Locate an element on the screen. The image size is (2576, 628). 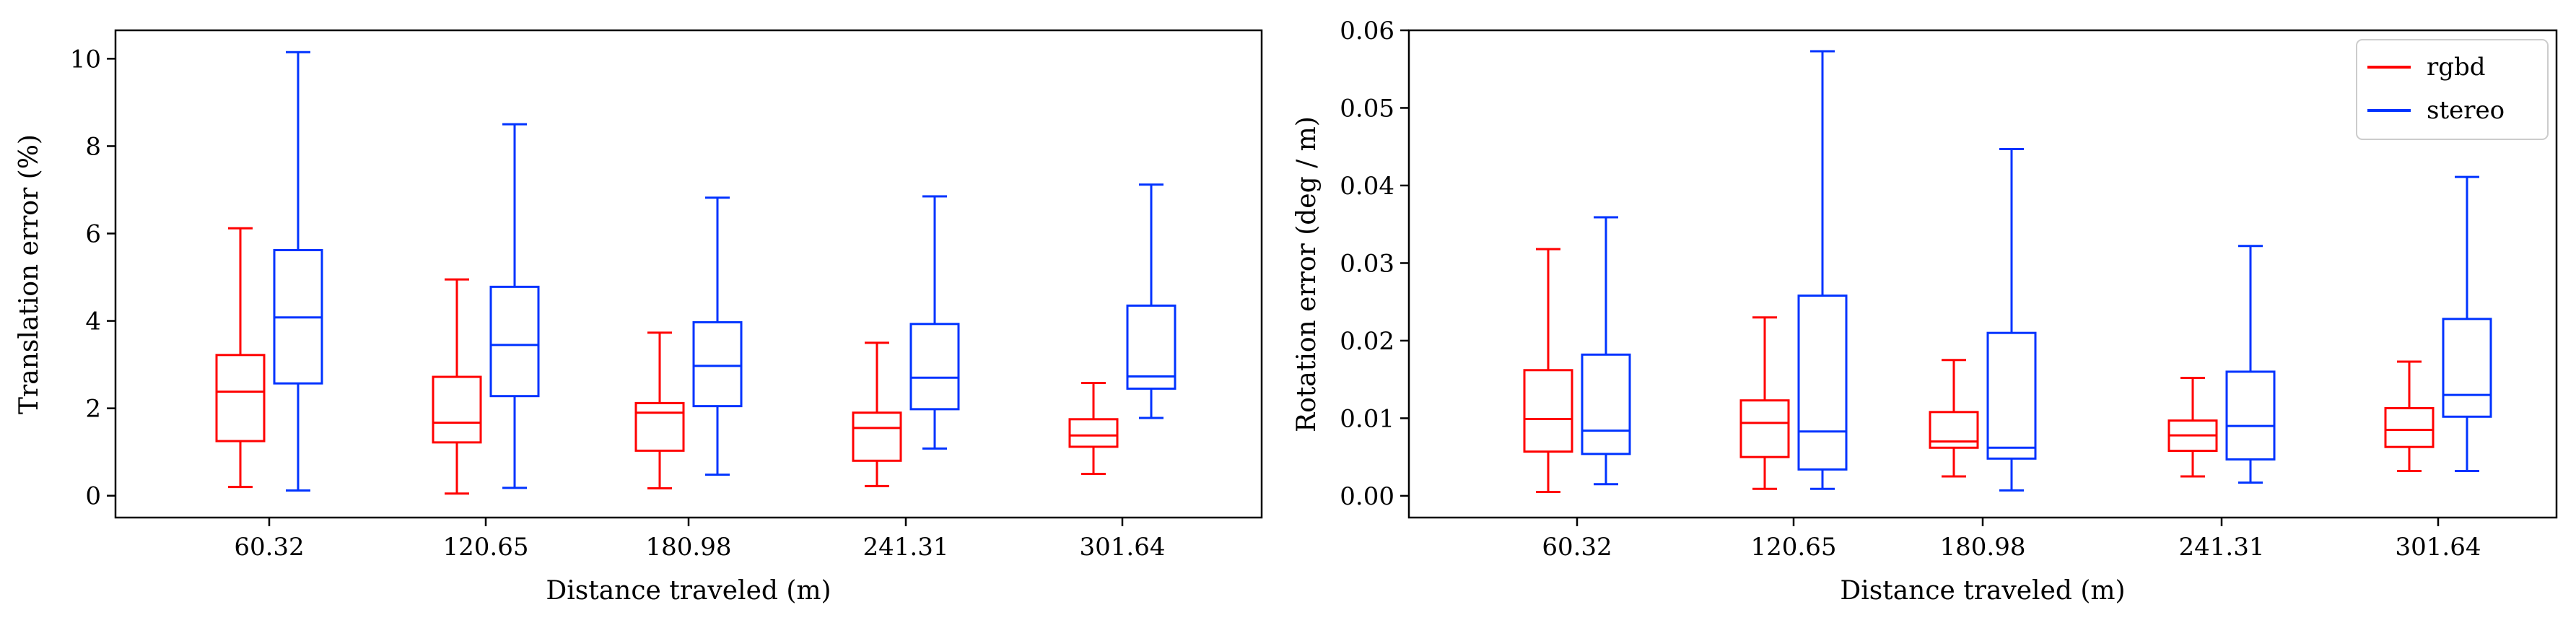
y-tick-label: 0 is located at coordinates (93, 496).